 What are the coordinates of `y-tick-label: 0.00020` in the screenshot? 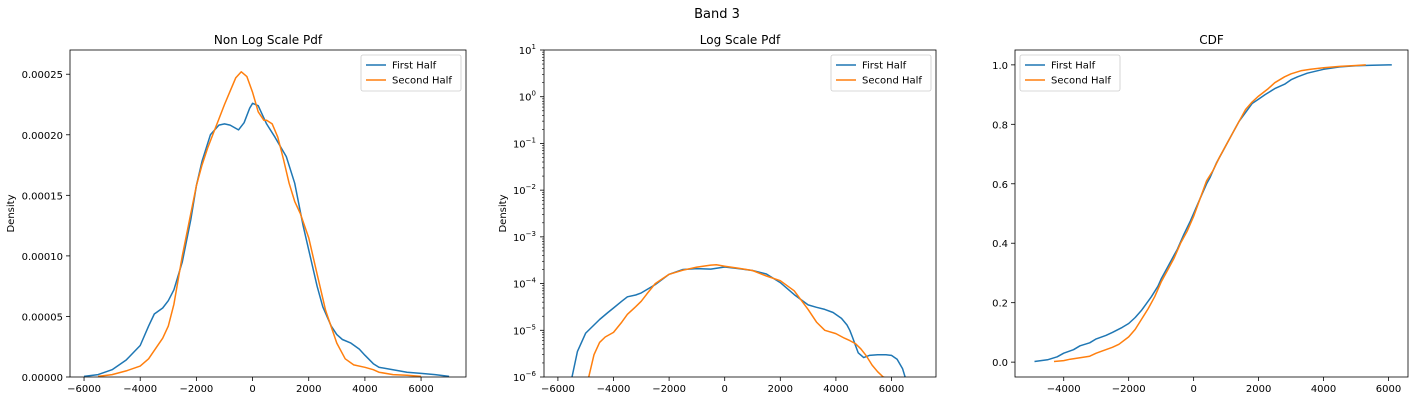 It's located at (42, 136).